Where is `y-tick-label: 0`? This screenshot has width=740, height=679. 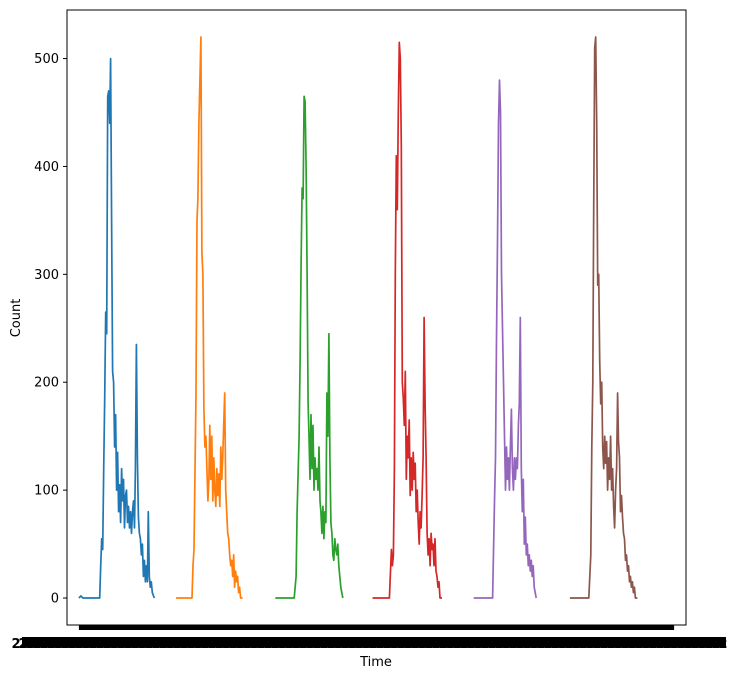 y-tick-label: 0 is located at coordinates (55, 599).